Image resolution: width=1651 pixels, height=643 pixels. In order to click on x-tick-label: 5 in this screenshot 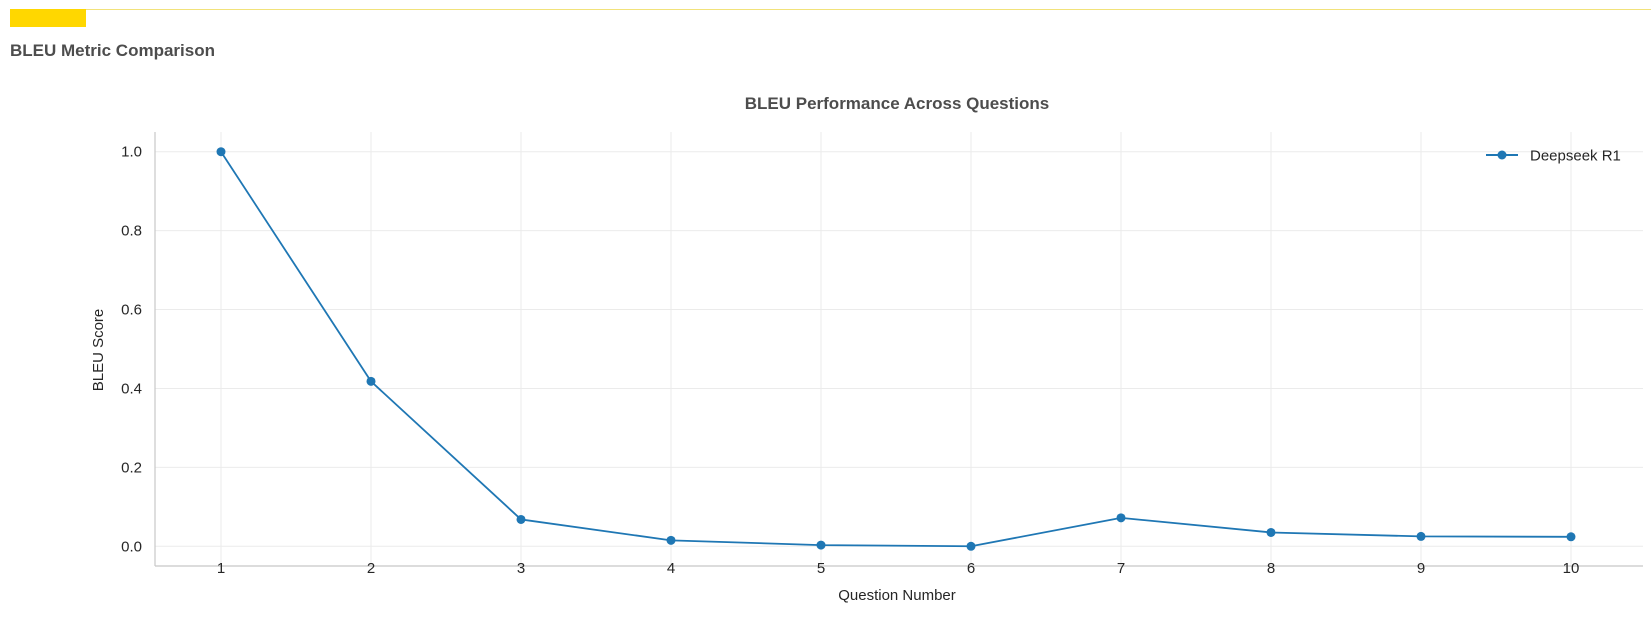, I will do `click(821, 568)`.